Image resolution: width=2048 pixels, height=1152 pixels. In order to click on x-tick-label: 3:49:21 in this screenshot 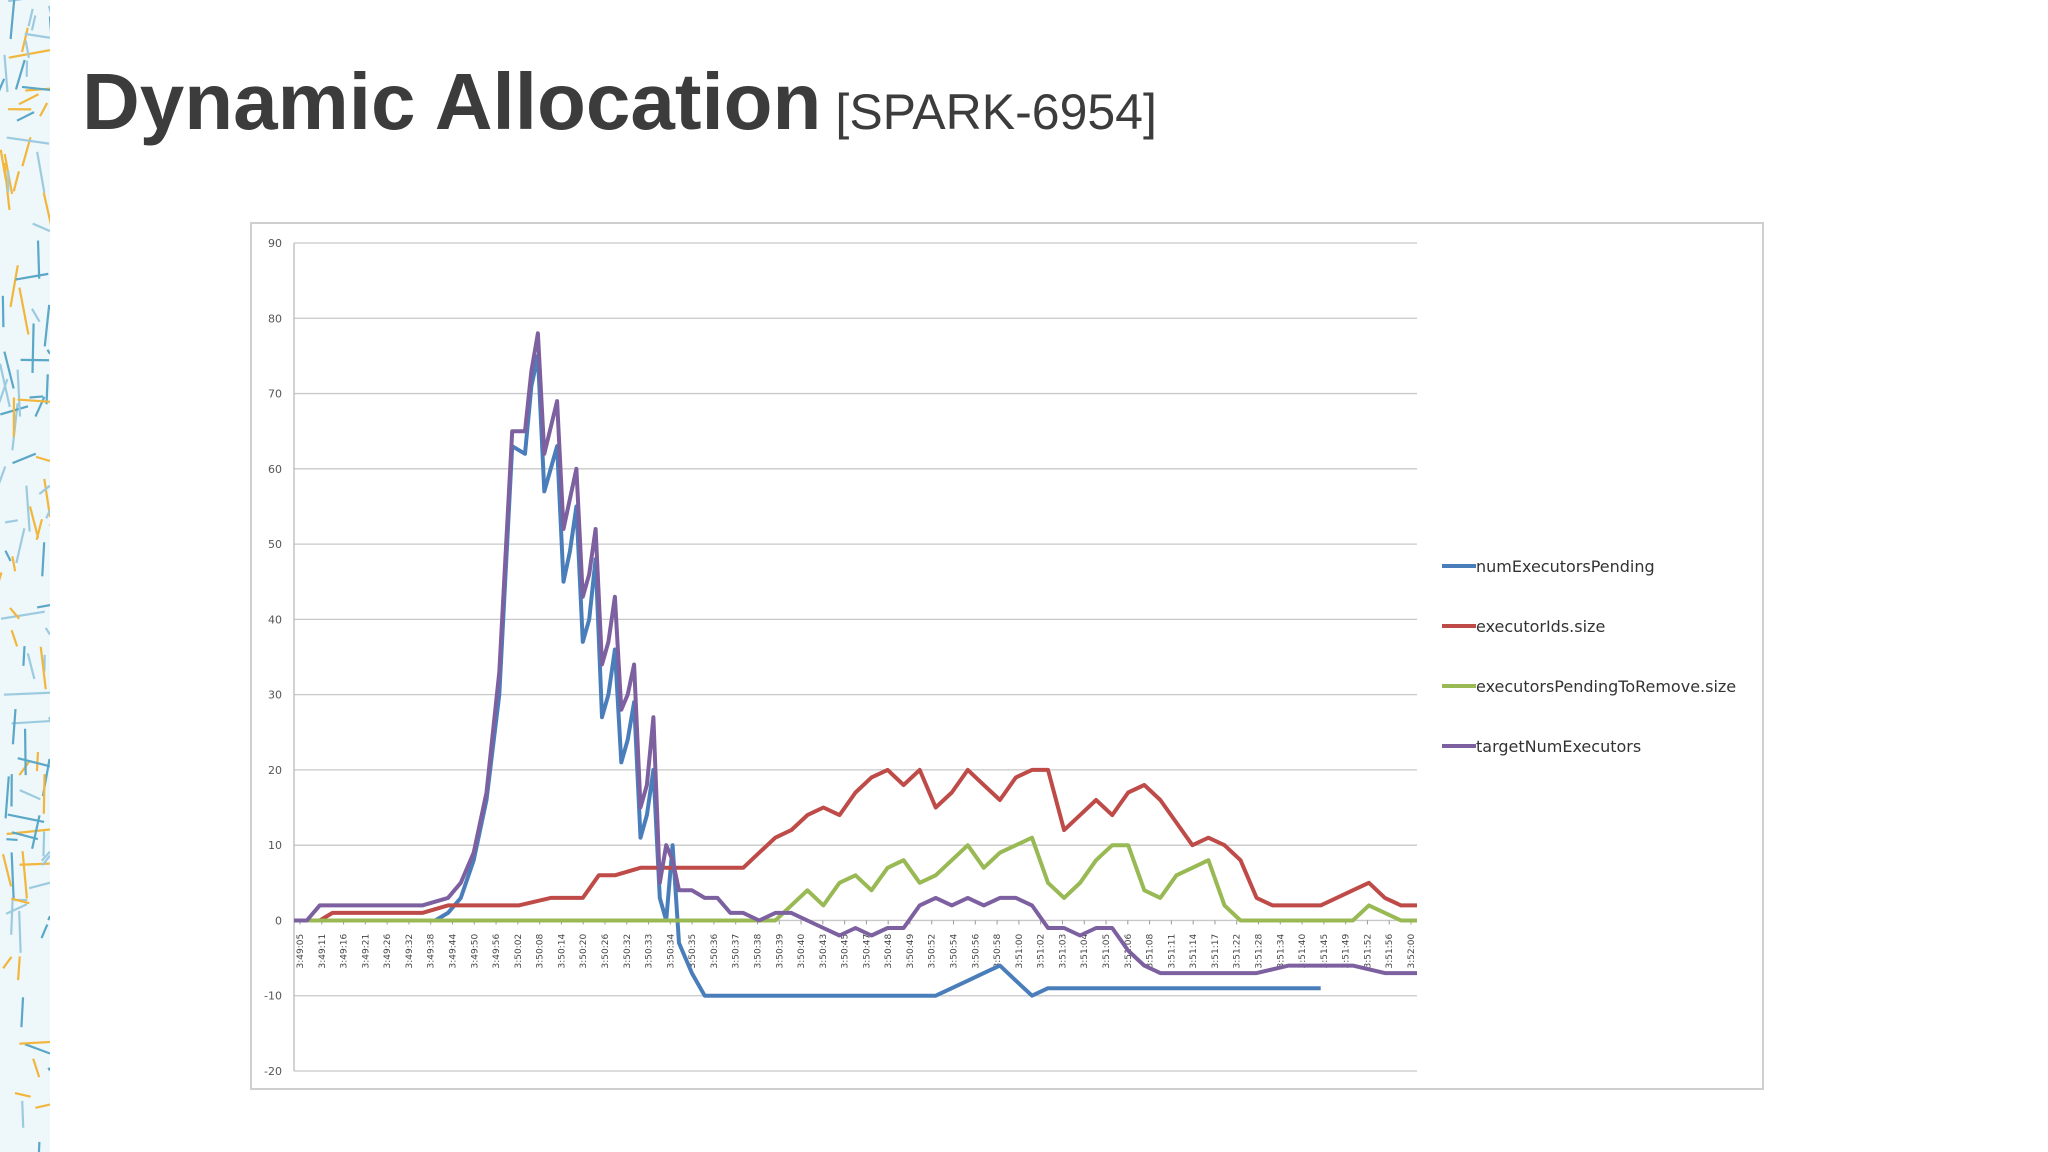, I will do `click(366, 951)`.